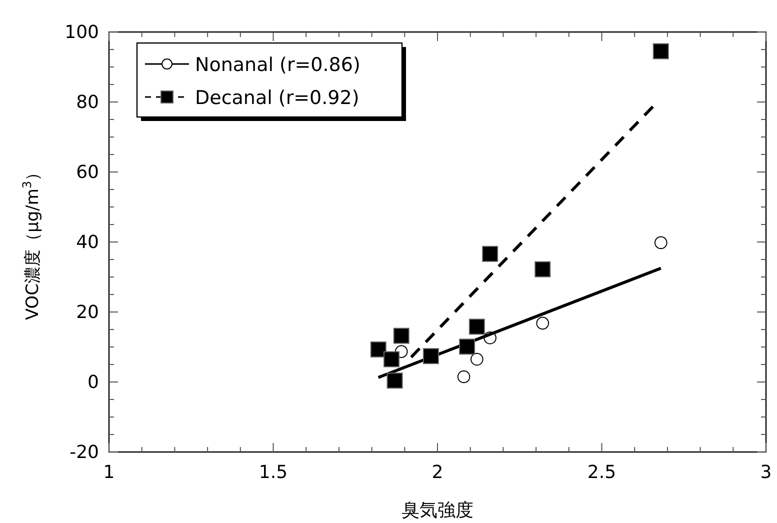 This screenshot has width=777, height=523. I want to click on legend-label: Nonanal (r=0.86), so click(277, 65).